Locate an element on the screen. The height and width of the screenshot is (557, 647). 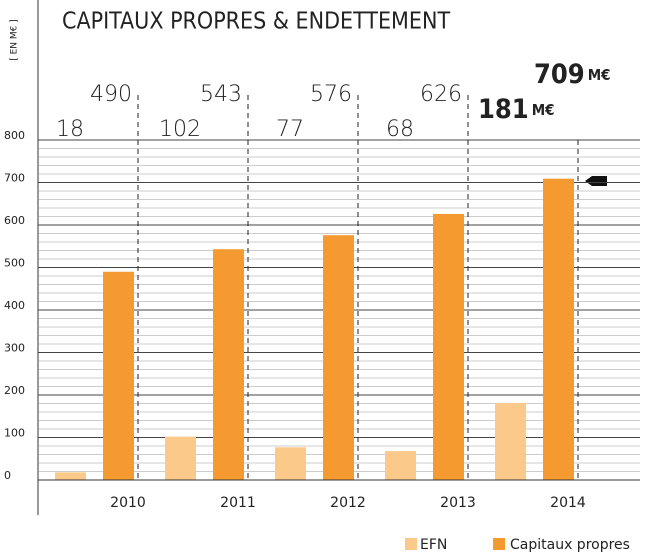
y-tick-label: 200 is located at coordinates (14, 390).